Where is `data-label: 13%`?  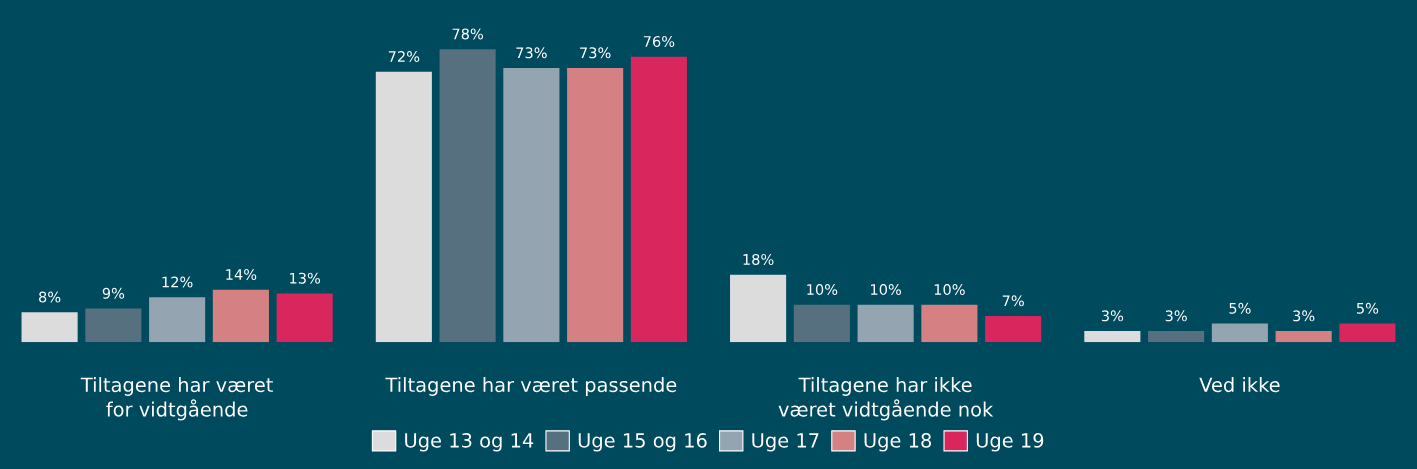 data-label: 13% is located at coordinates (305, 278).